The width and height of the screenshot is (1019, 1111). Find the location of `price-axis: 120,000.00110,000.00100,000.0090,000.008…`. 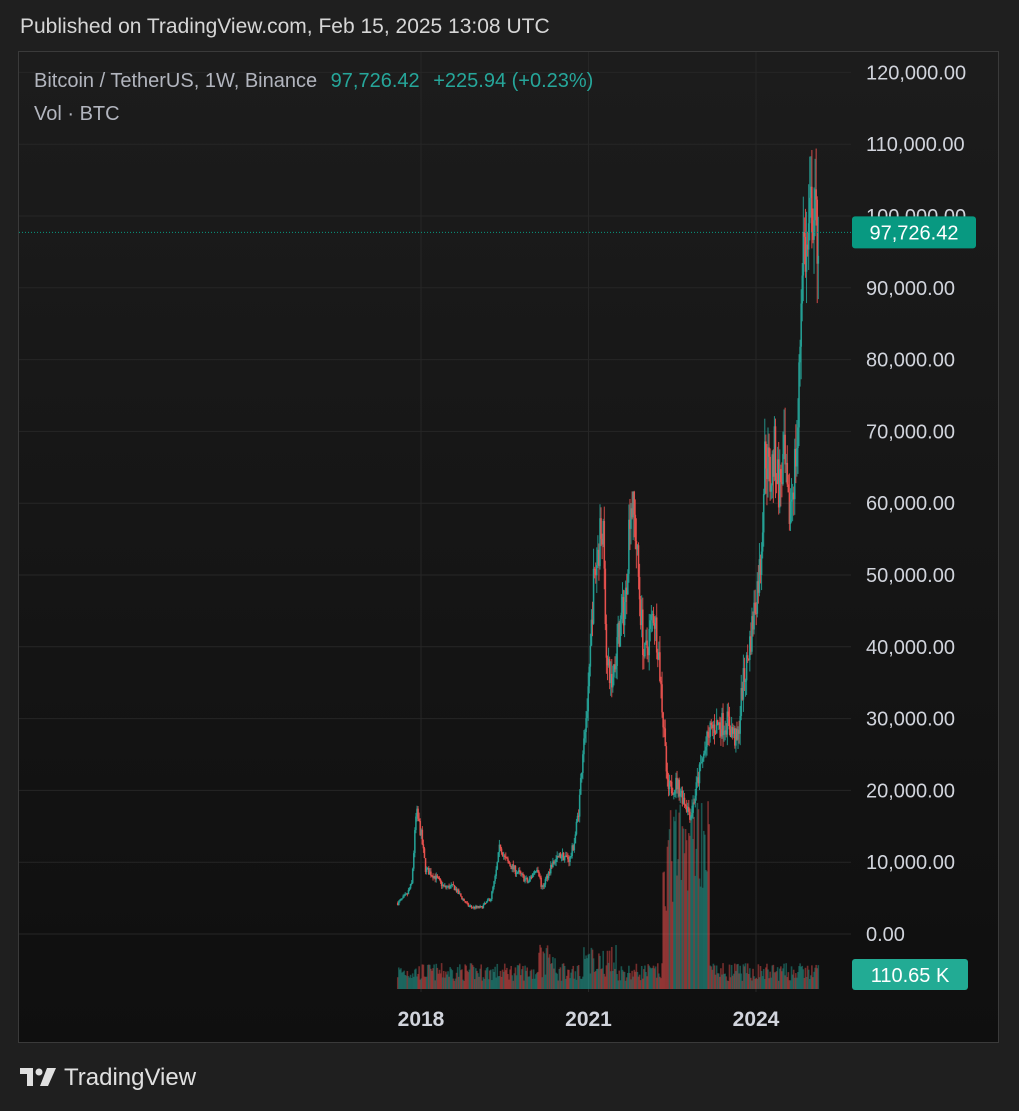

price-axis: 120,000.00110,000.00100,000.0090,000.008… is located at coordinates (916, 504).